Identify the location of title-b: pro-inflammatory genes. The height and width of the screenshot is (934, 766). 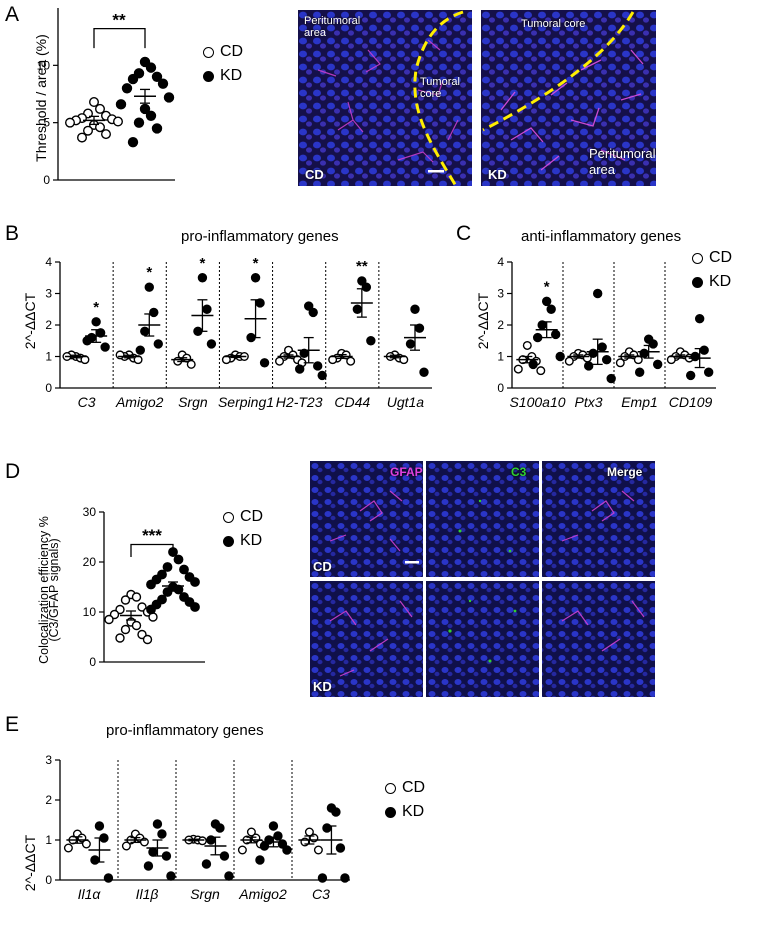
(260, 236).